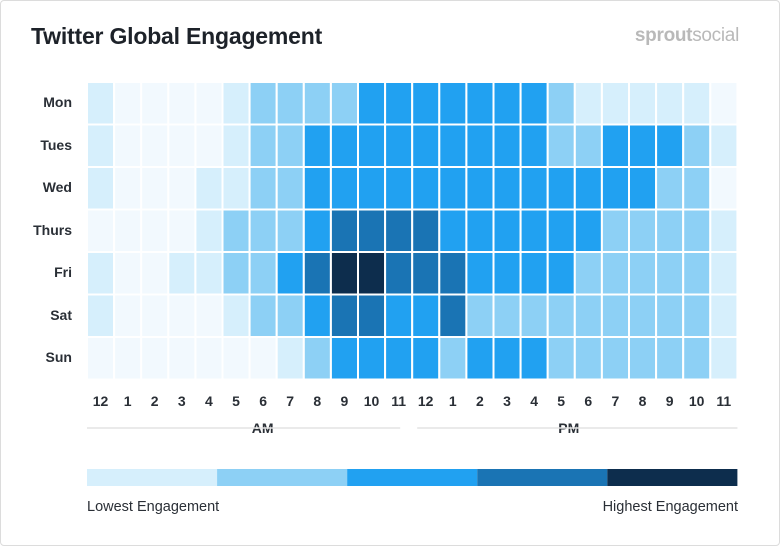  What do you see at coordinates (663, 35) in the screenshot?
I see `brand-logo-bold: sprout` at bounding box center [663, 35].